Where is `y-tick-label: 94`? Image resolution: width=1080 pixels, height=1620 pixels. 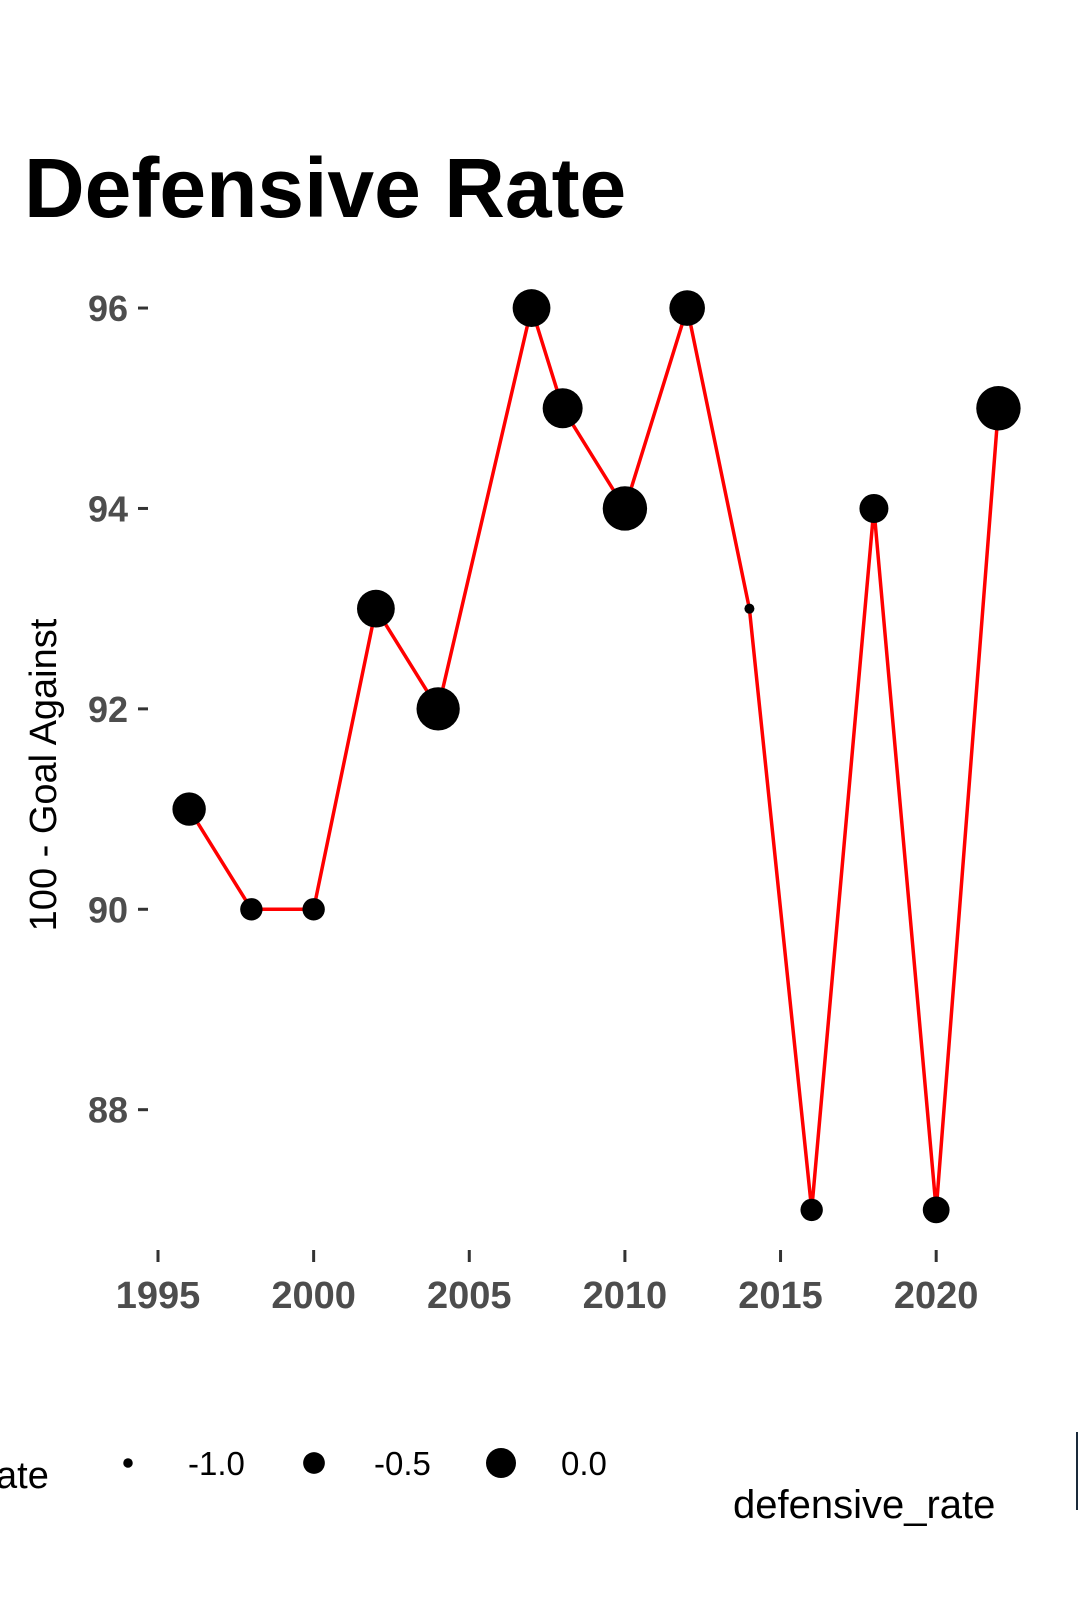
y-tick-label: 94 is located at coordinates (108, 508).